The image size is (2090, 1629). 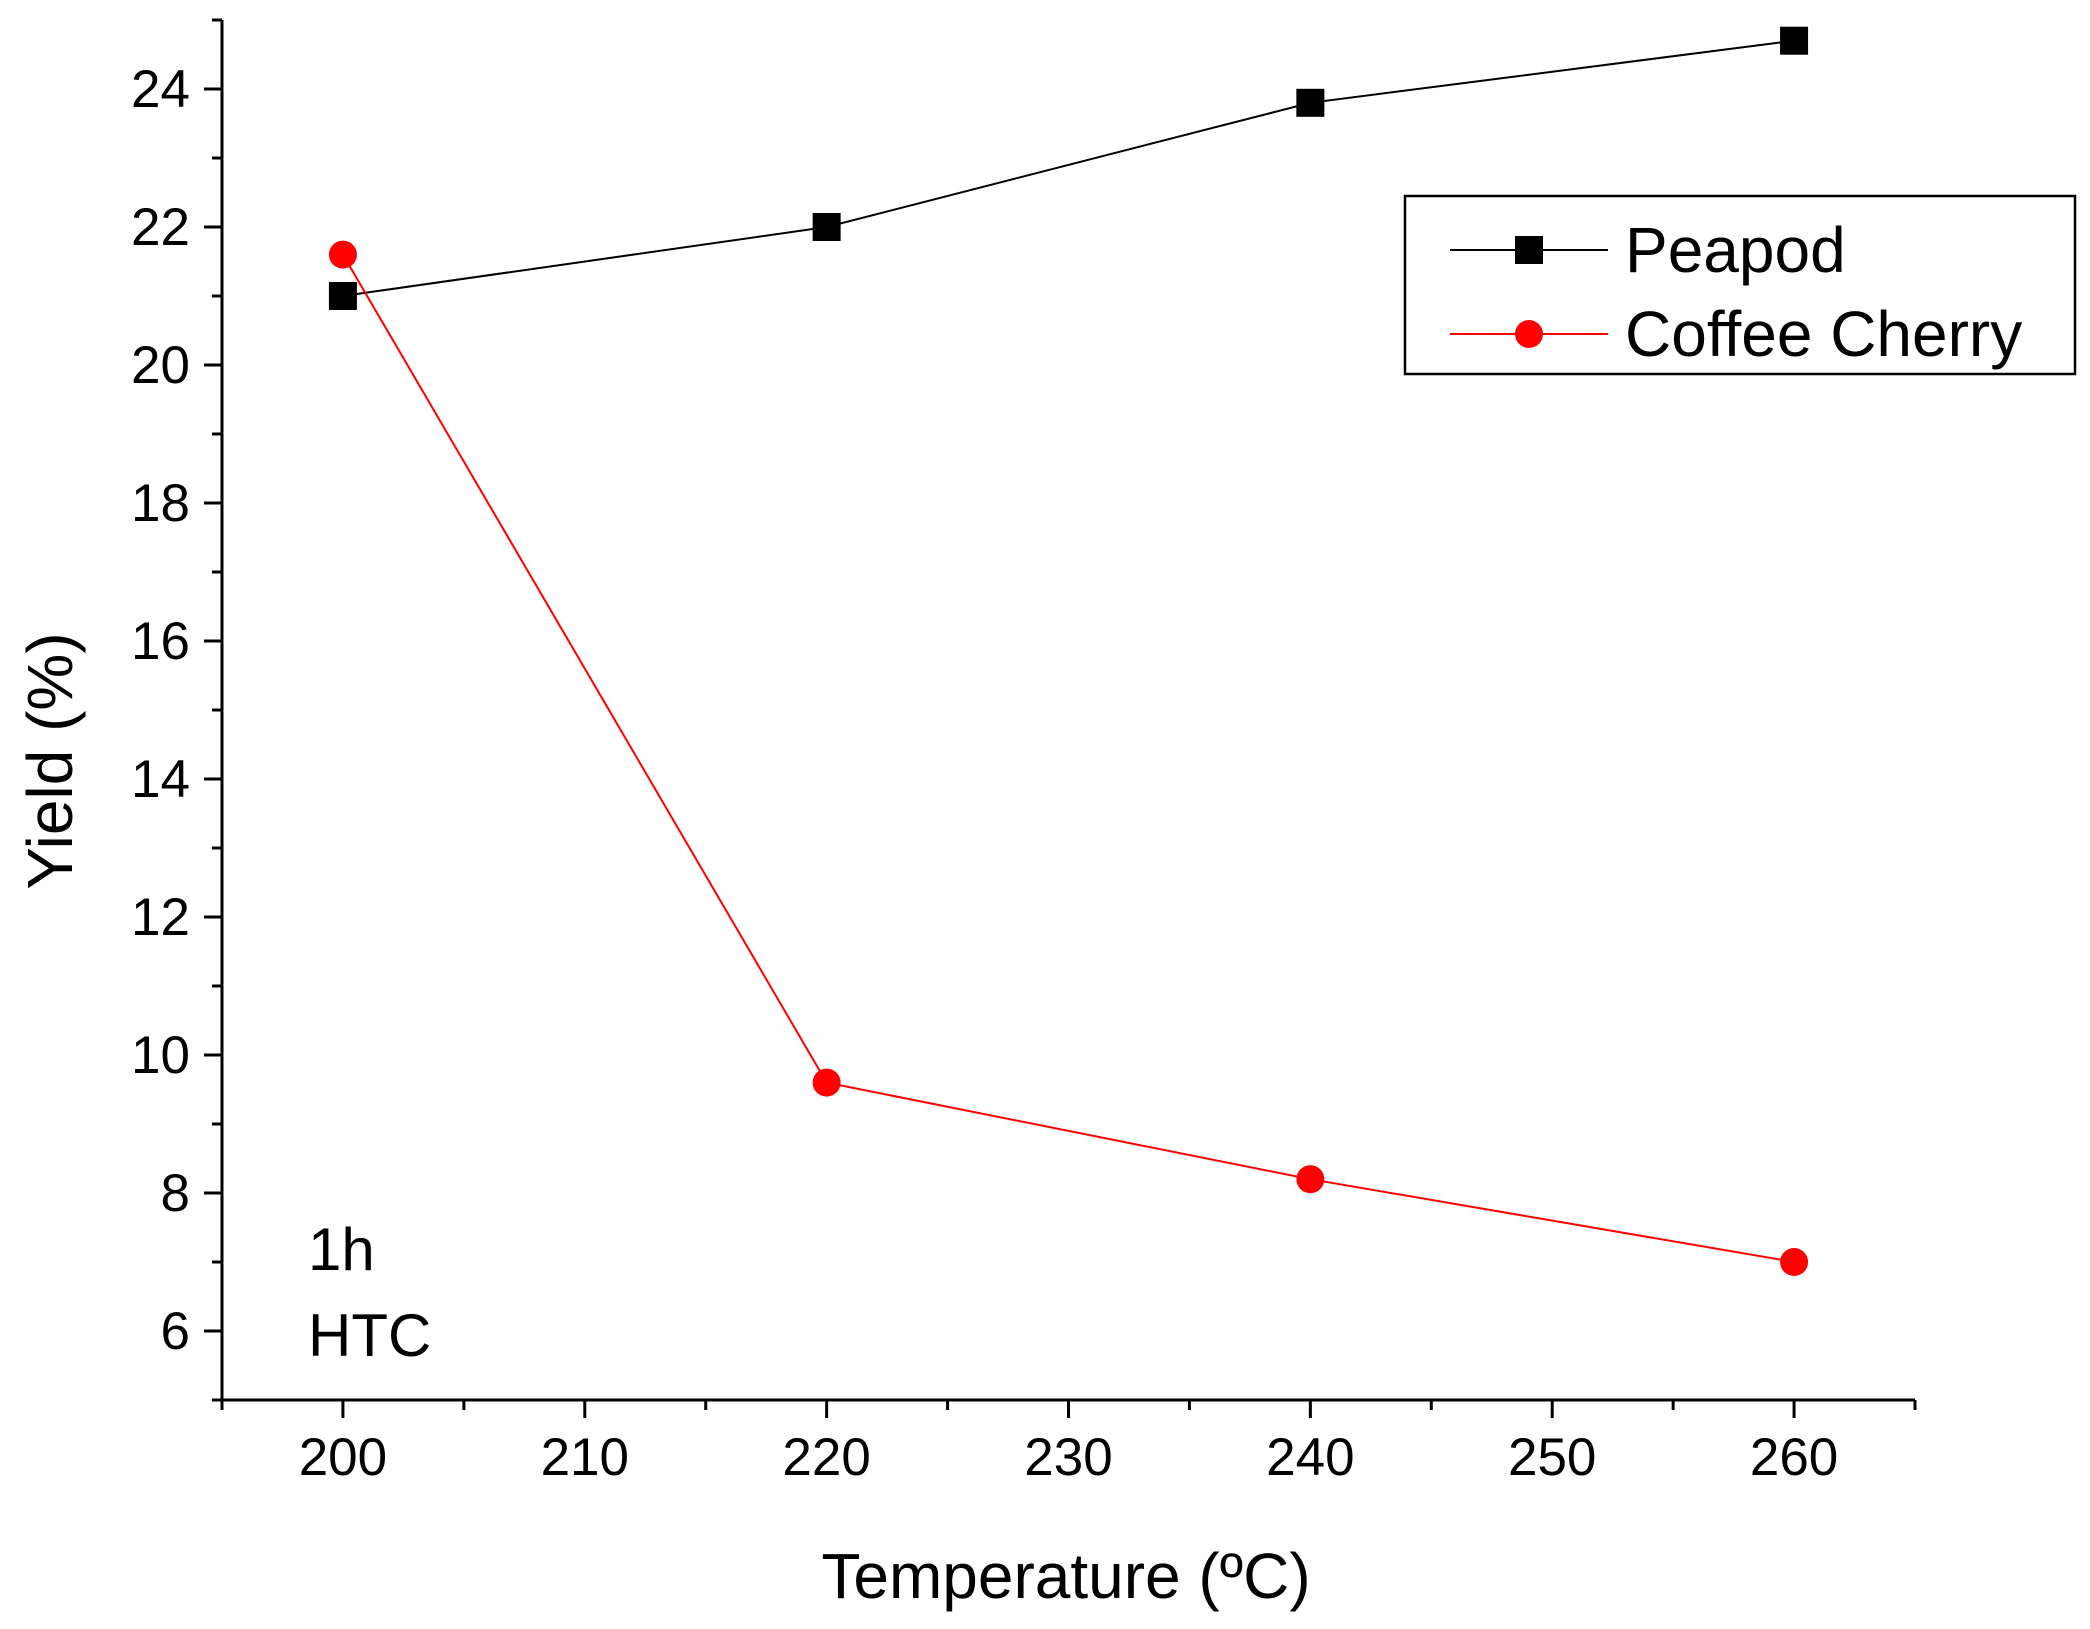 I want to click on y-tick-label: 12, so click(x=160, y=917).